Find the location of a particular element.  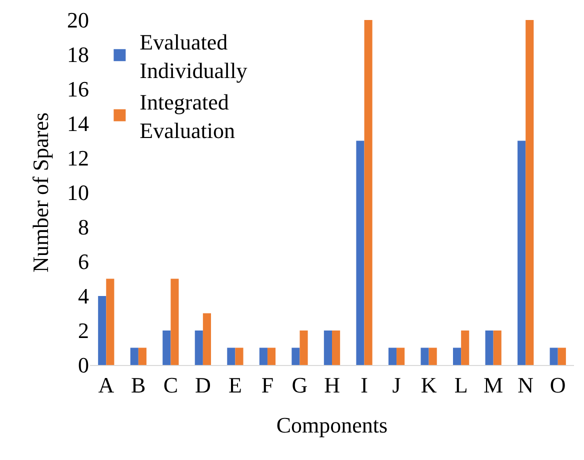

x-tick-label: M is located at coordinates (494, 385).